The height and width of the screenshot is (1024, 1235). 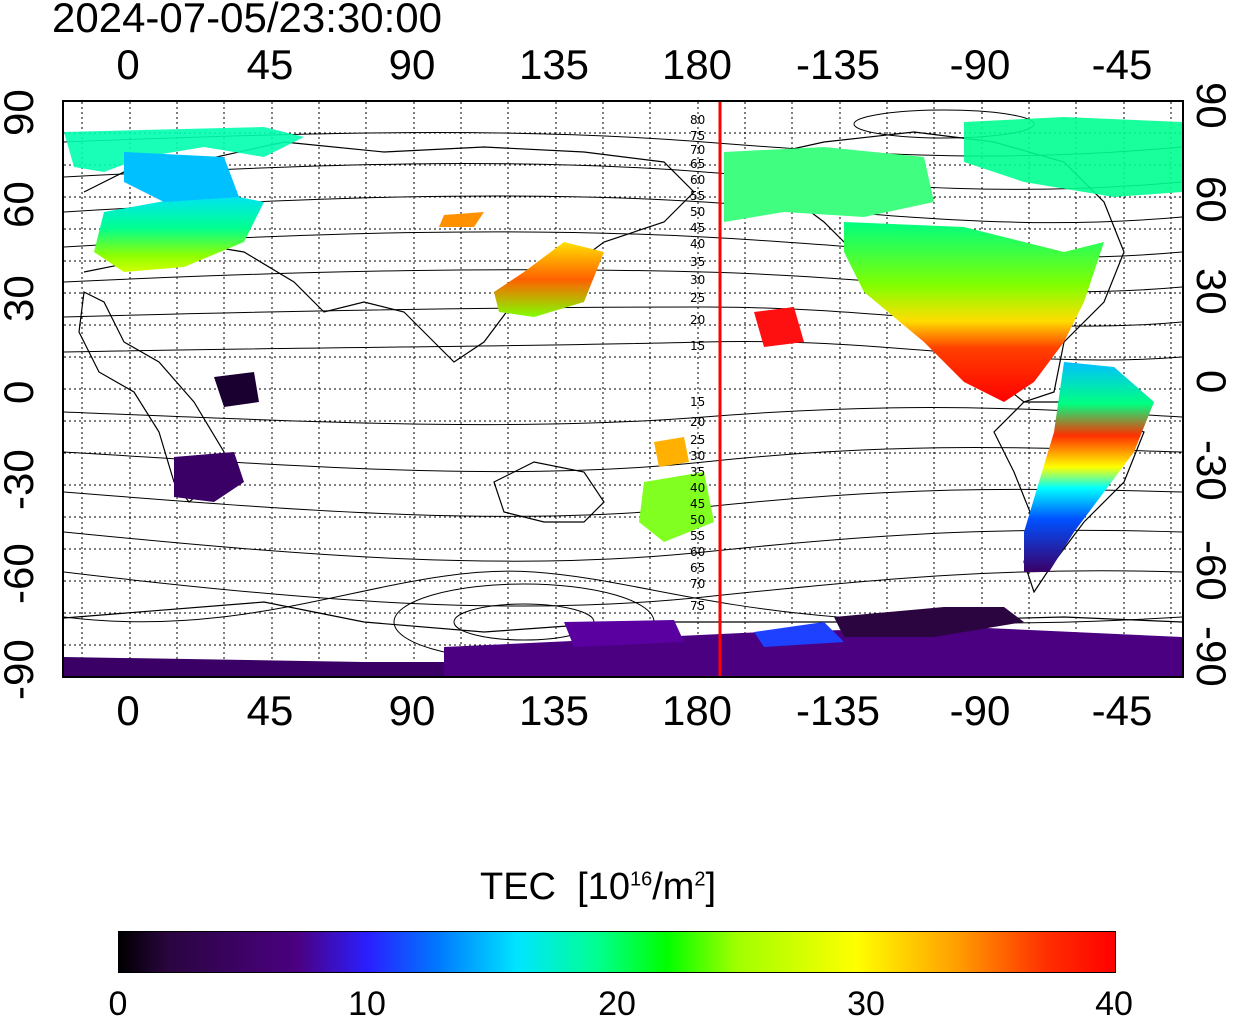 What do you see at coordinates (617, 1004) in the screenshot?
I see `colorbar-label-20: 20` at bounding box center [617, 1004].